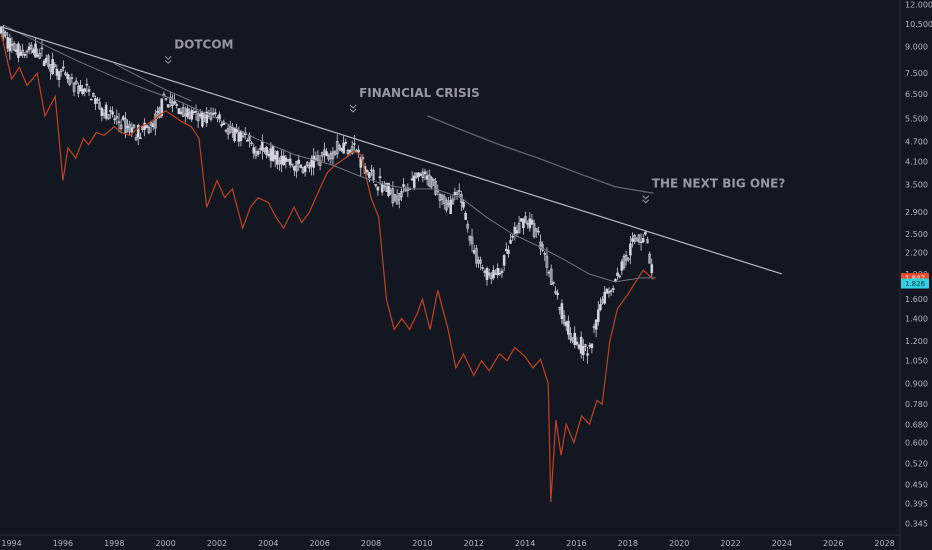  I want to click on x-tick-label: 2008, so click(371, 543).